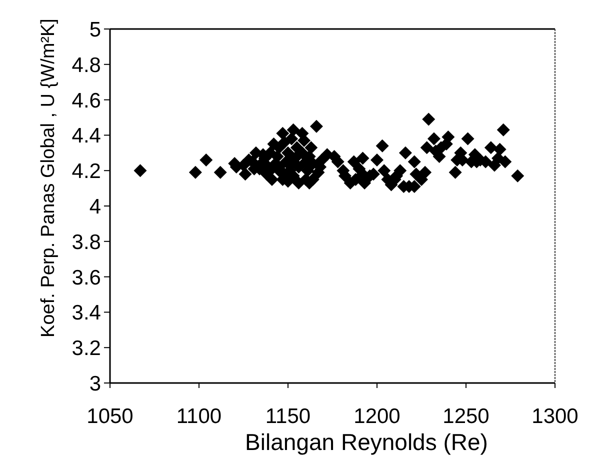 The width and height of the screenshot is (608, 473). What do you see at coordinates (86, 242) in the screenshot?
I see `y-tick-label: 3.8` at bounding box center [86, 242].